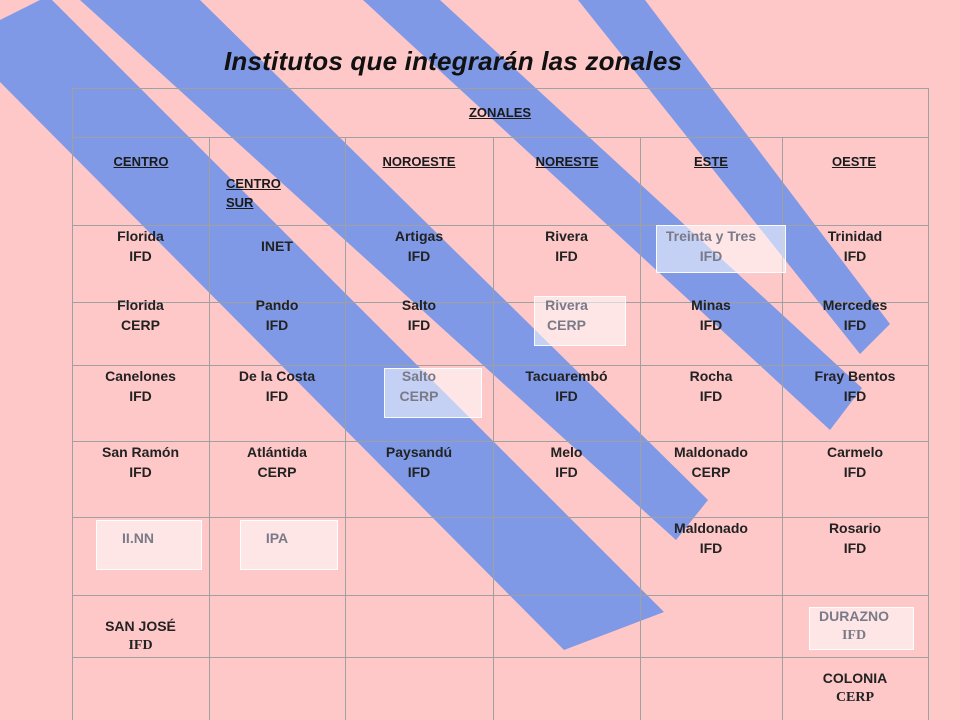 This screenshot has width=960, height=720. I want to click on header-centro-sur: CENTRO SUR, so click(253, 193).